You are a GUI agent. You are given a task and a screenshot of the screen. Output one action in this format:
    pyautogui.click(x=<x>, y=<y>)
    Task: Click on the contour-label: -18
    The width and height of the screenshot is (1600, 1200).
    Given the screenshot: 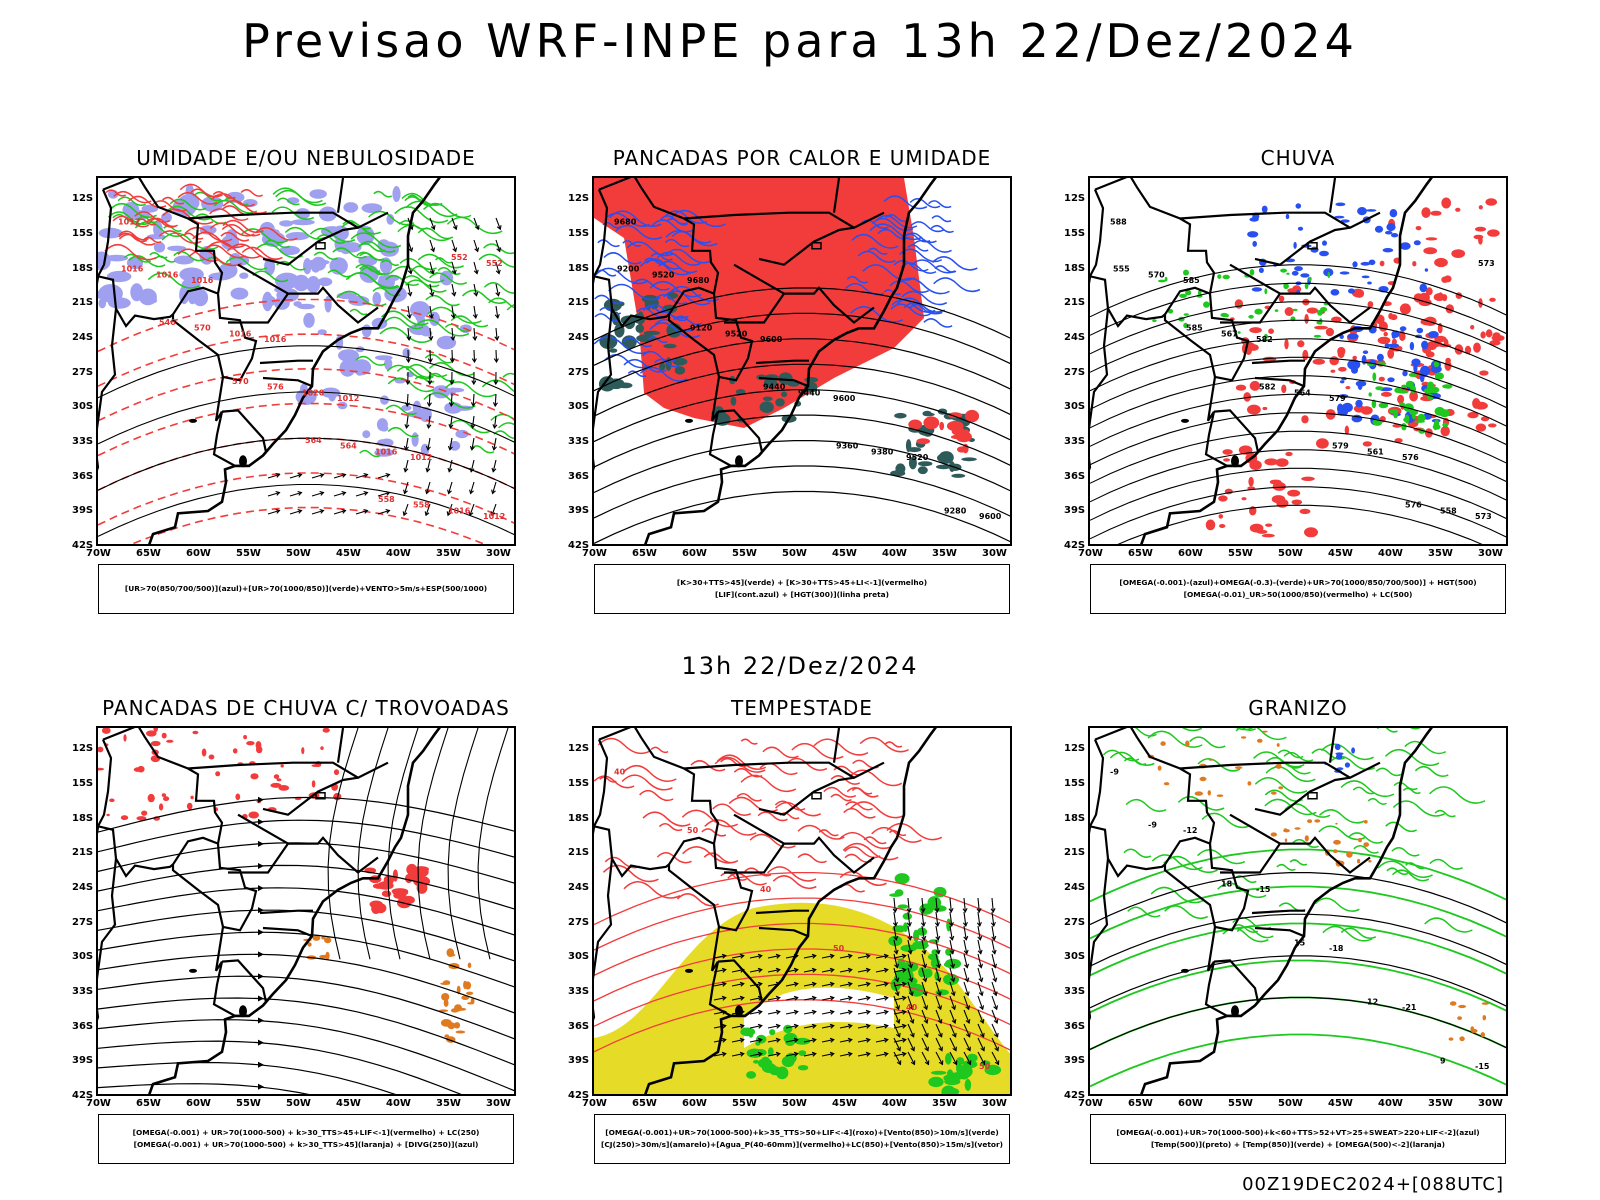 What is the action you would take?
    pyautogui.click(x=1336, y=948)
    